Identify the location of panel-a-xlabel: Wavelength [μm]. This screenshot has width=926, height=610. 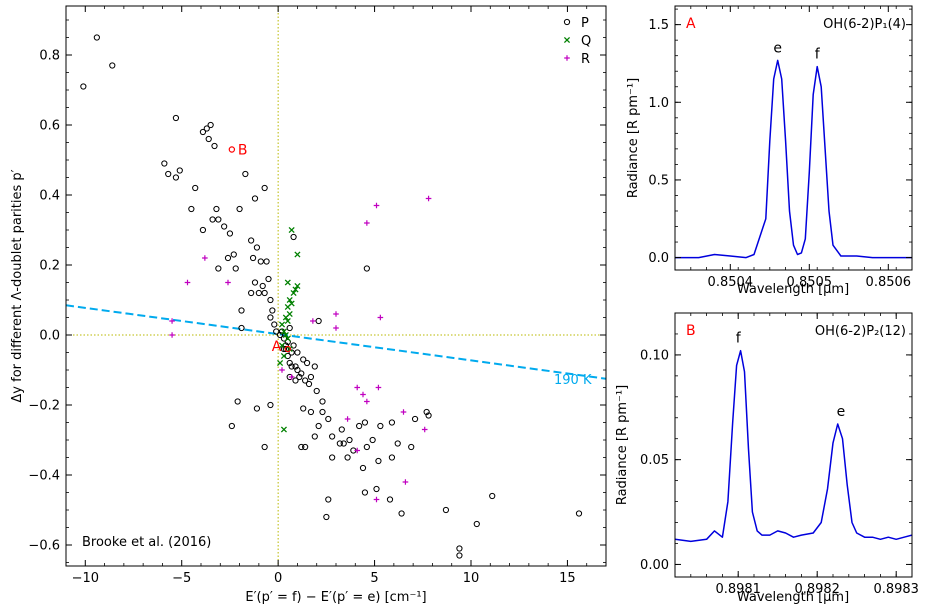
(793, 289).